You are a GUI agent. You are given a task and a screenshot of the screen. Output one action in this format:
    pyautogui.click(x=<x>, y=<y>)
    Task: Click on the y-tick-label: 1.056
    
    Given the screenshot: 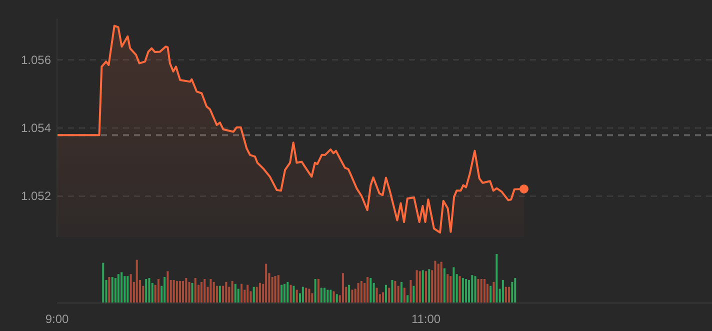 What is the action you would take?
    pyautogui.click(x=36, y=59)
    